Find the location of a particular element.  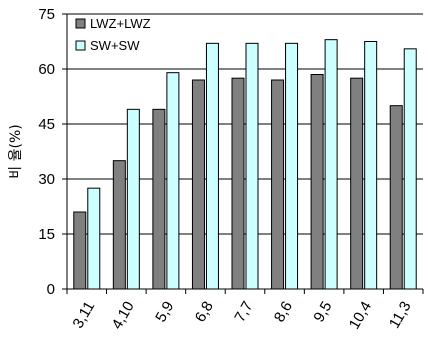

x-tick-label: 11,3 is located at coordinates (400, 315).